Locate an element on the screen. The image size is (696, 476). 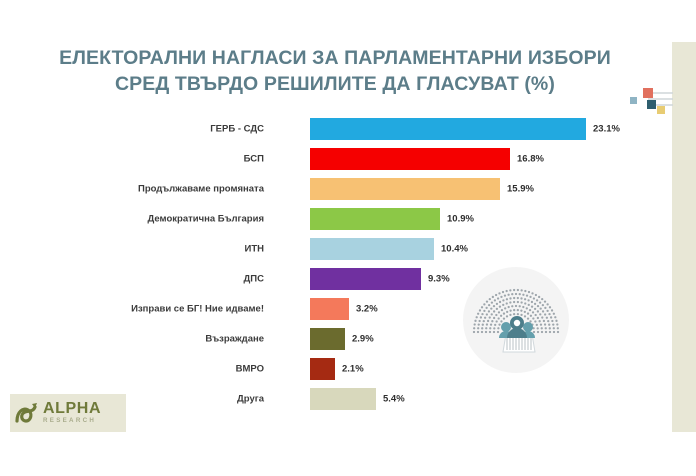
bar-track: 10.4% is located at coordinates (485, 249).